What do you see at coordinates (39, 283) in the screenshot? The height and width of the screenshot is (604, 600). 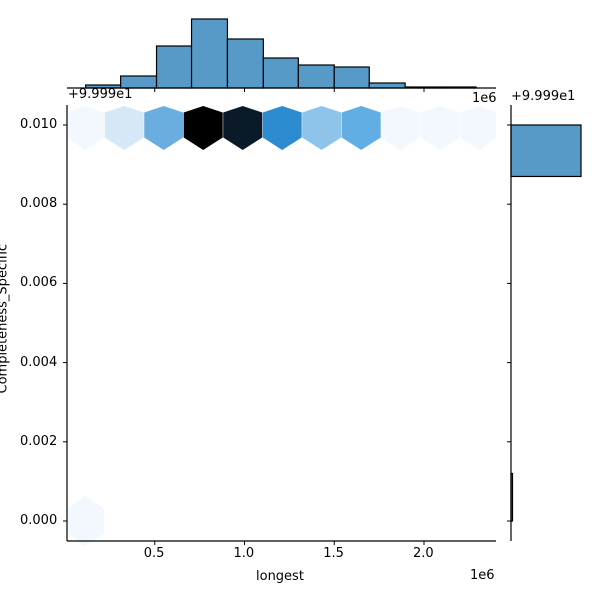 I see `y-tick-label: 0.006` at bounding box center [39, 283].